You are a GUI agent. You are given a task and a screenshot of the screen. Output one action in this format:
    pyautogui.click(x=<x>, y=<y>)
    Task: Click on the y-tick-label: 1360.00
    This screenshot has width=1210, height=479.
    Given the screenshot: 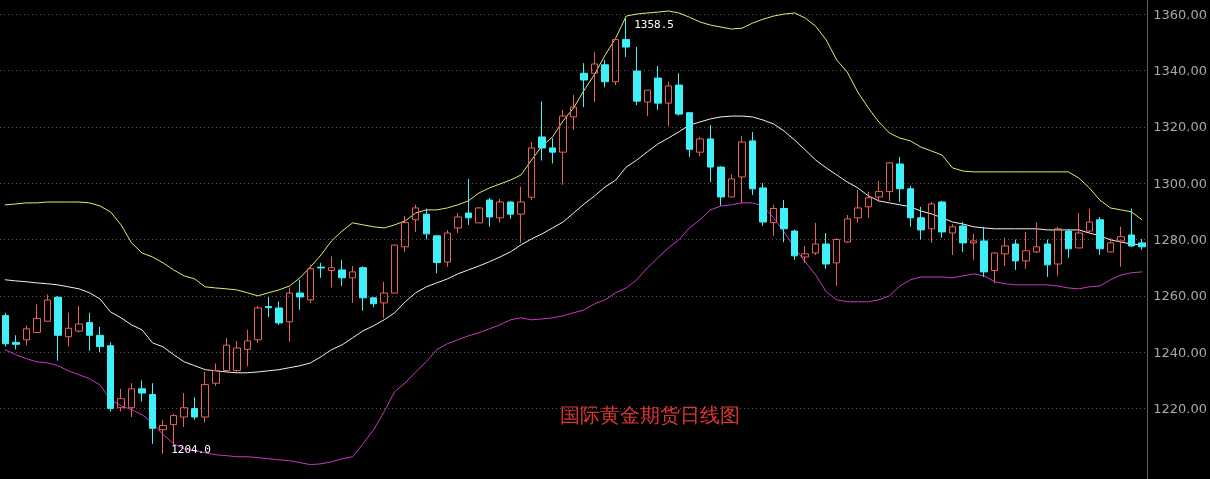 What is the action you would take?
    pyautogui.click(x=1180, y=14)
    